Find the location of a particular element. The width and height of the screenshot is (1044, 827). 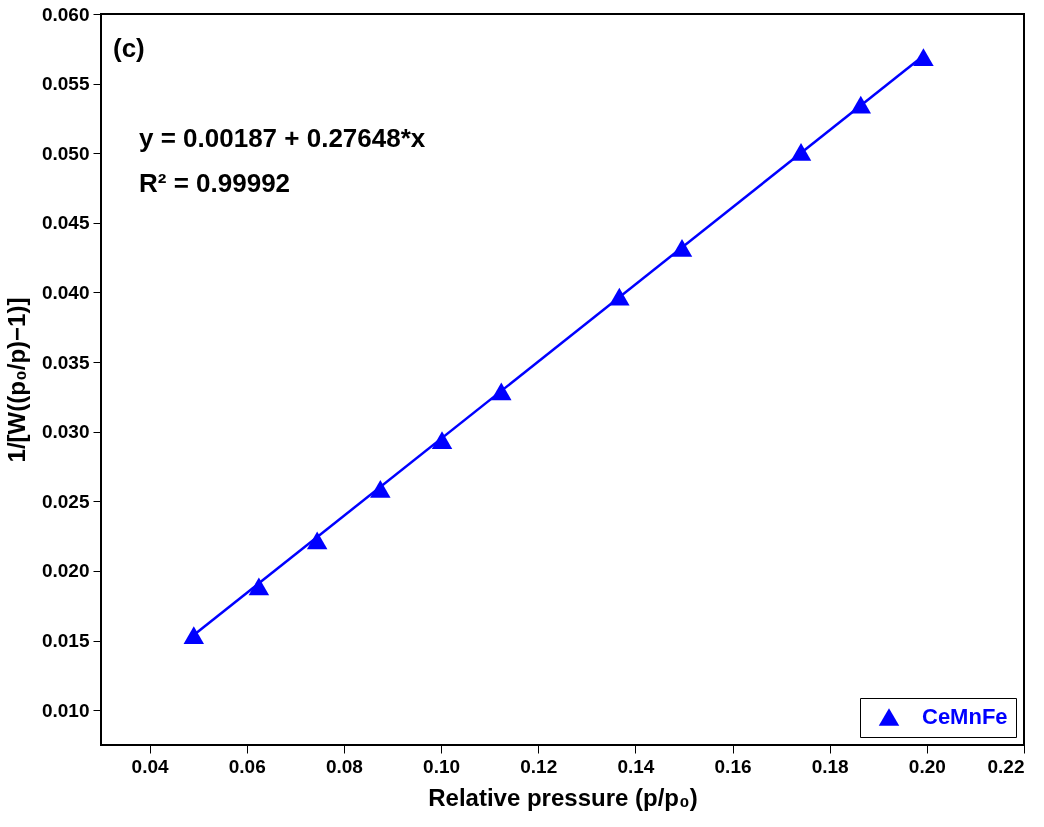

point is located at coordinates (194, 635).